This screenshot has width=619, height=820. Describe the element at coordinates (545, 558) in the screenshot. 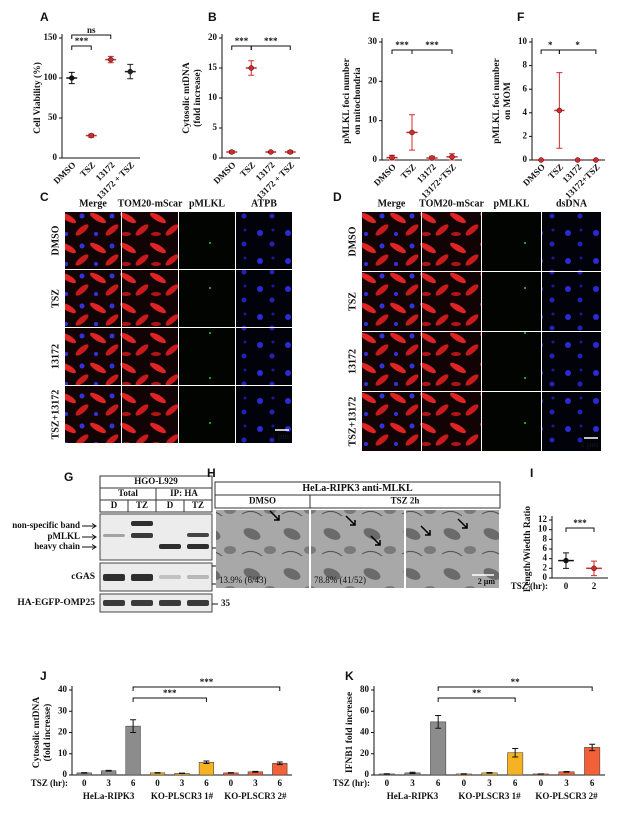

I see `y-tick-label: 4` at that location.